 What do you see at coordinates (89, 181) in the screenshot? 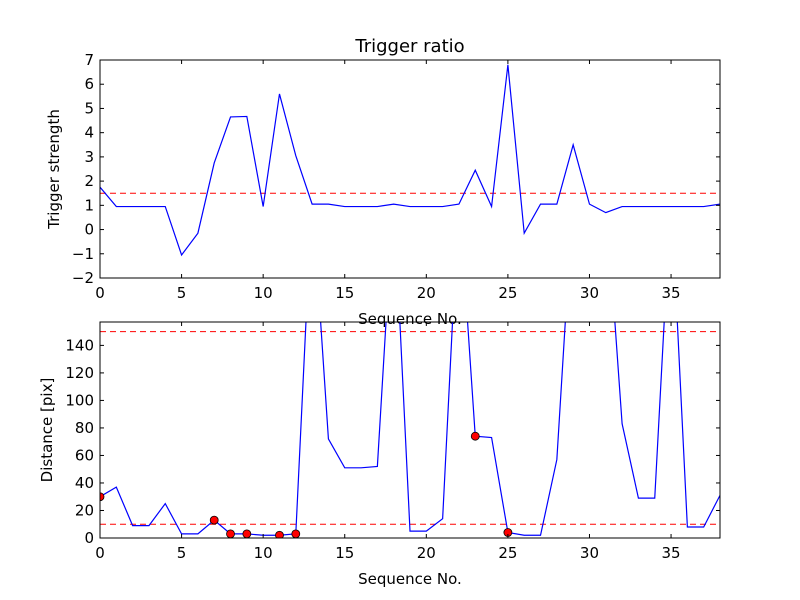
I see `y-tick-label: 2` at bounding box center [89, 181].